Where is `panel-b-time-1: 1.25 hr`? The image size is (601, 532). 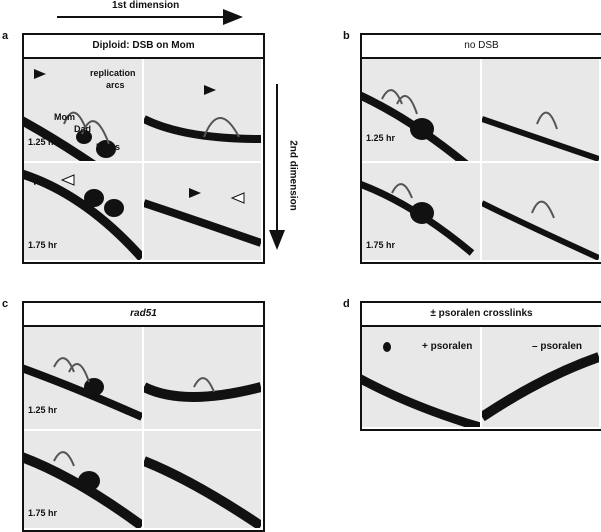 panel-b-time-1: 1.25 hr is located at coordinates (381, 138).